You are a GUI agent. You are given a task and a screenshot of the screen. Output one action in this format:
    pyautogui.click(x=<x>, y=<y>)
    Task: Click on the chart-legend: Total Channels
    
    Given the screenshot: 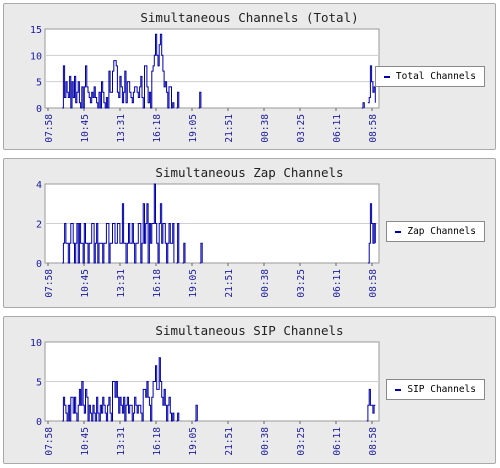 What is the action you would take?
    pyautogui.click(x=429, y=76)
    